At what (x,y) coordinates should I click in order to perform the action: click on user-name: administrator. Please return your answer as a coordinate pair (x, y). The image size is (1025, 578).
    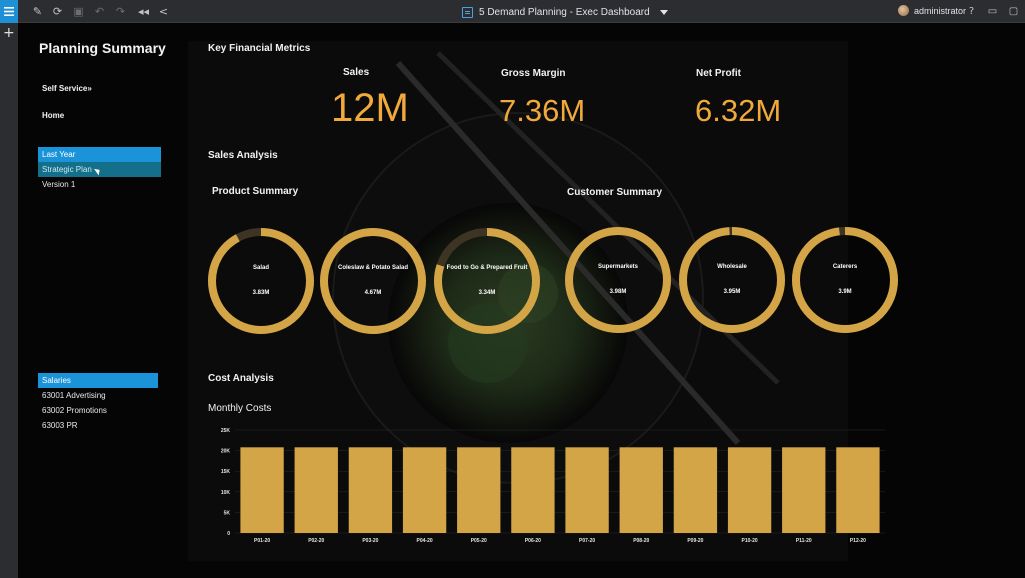
    Looking at the image, I should click on (940, 10).